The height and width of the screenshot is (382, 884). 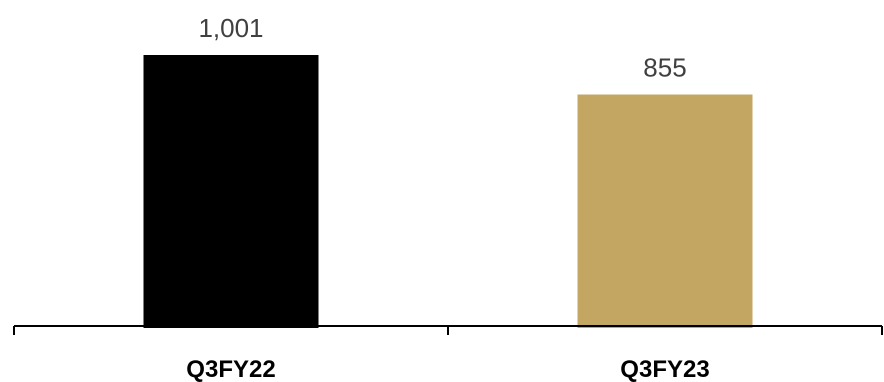 What do you see at coordinates (664, 68) in the screenshot?
I see `value-label-q3fy23: 855` at bounding box center [664, 68].